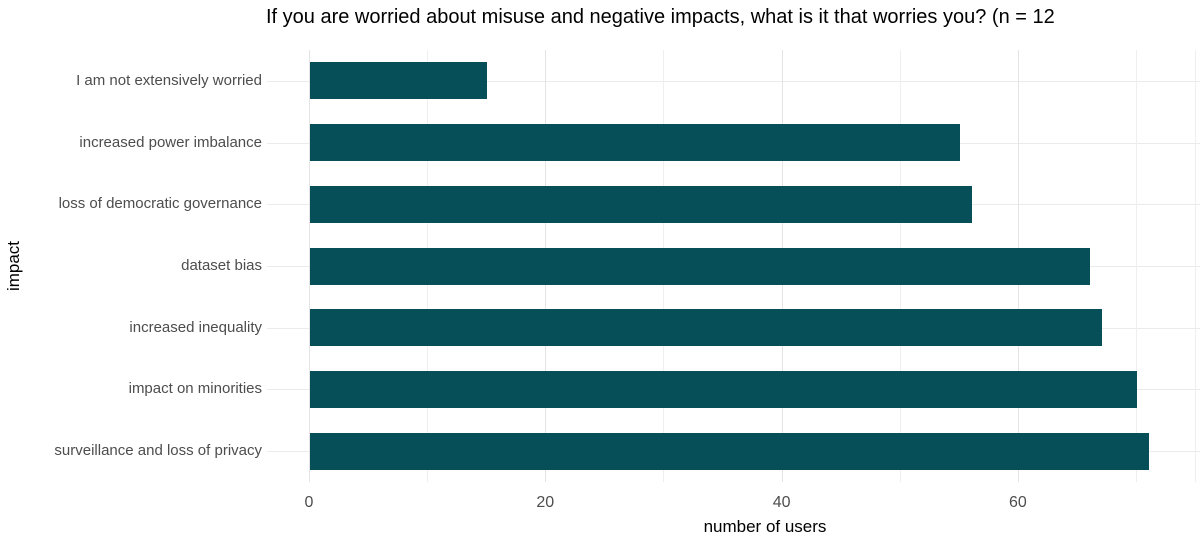 The width and height of the screenshot is (1200, 551). I want to click on y-axis-title: impact, so click(13, 266).